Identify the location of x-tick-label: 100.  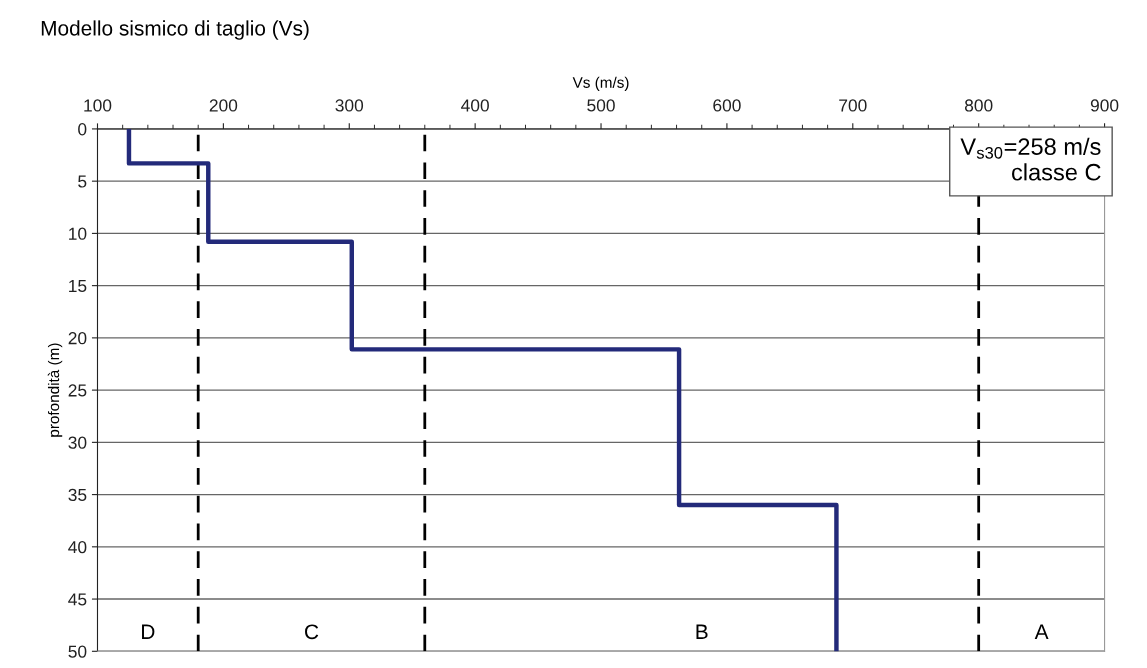
(98, 105).